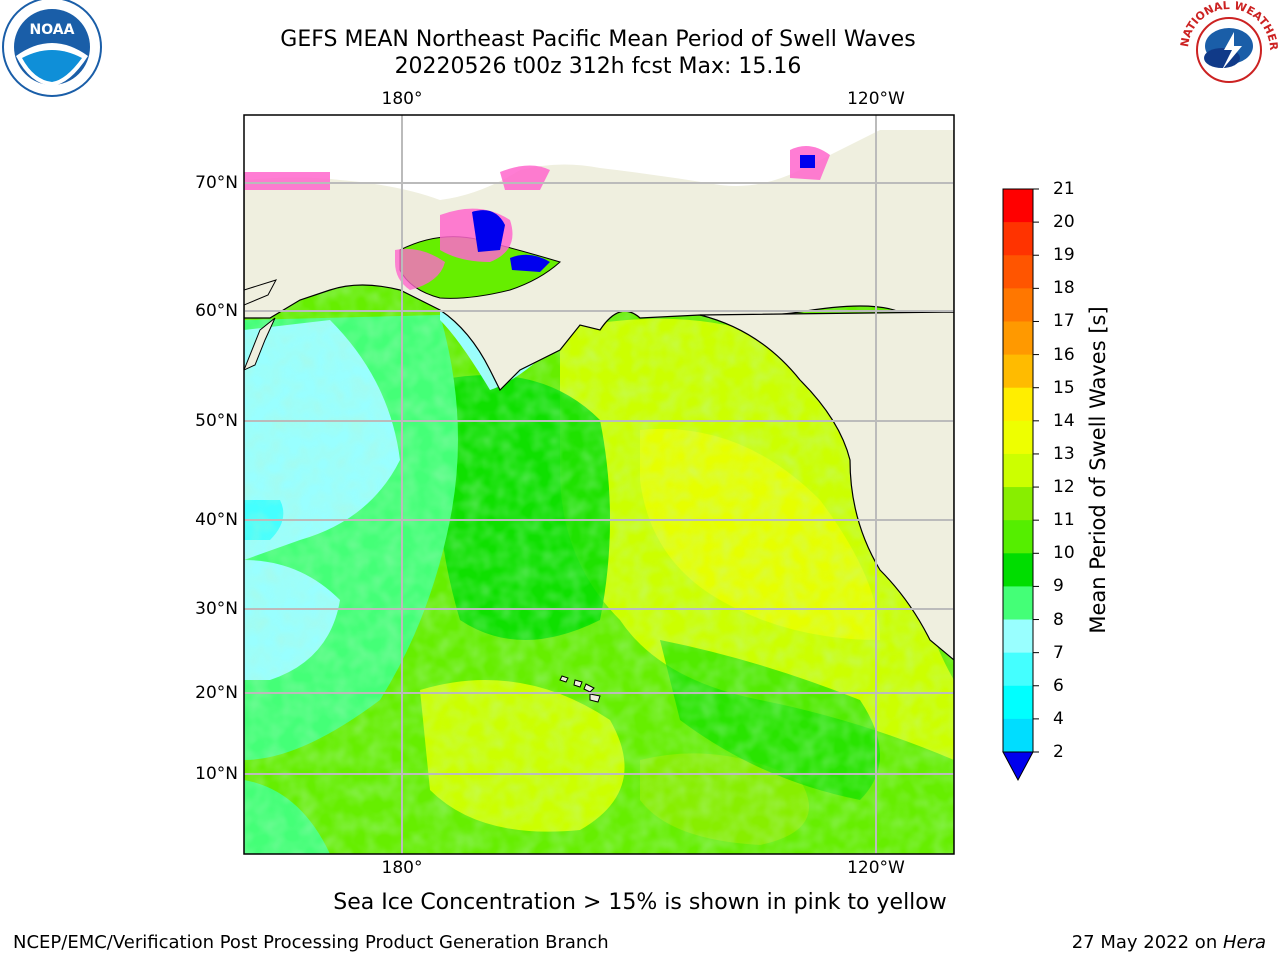 Image resolution: width=1280 pixels, height=960 pixels. I want to click on map-subtitle: 20220526 t00z 312h fcst Max: 15.16, so click(598, 66).